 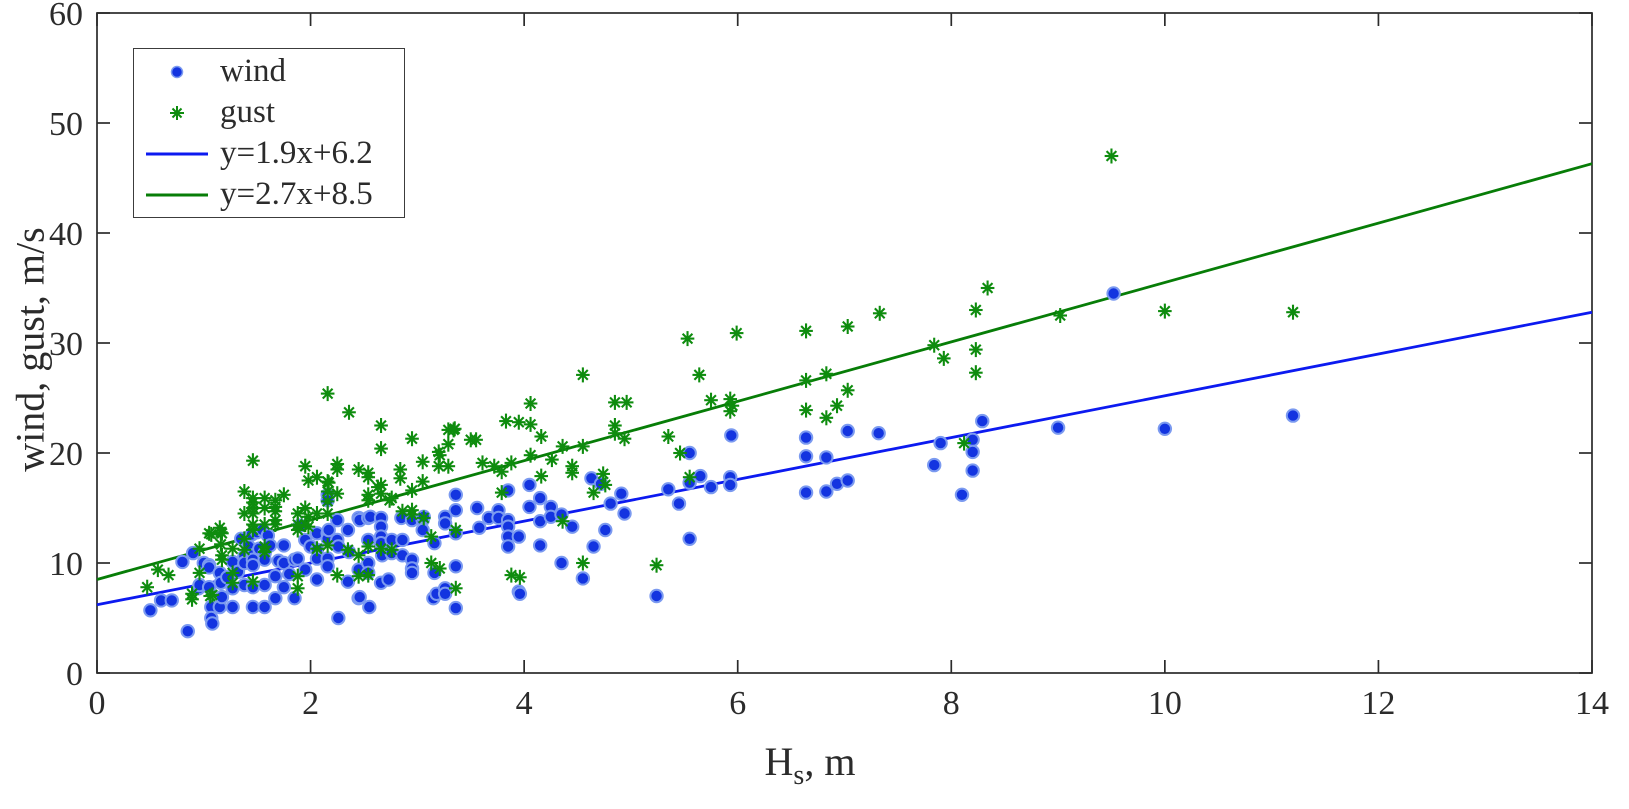 I want to click on svg-text: 30, so click(x=66, y=344).